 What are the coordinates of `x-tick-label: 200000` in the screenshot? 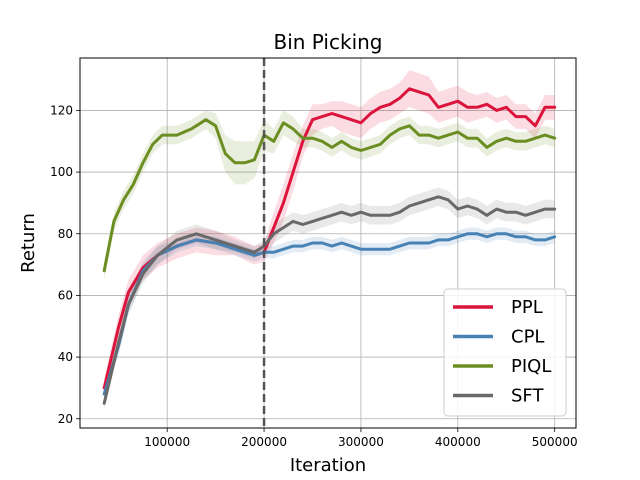 It's located at (264, 442).